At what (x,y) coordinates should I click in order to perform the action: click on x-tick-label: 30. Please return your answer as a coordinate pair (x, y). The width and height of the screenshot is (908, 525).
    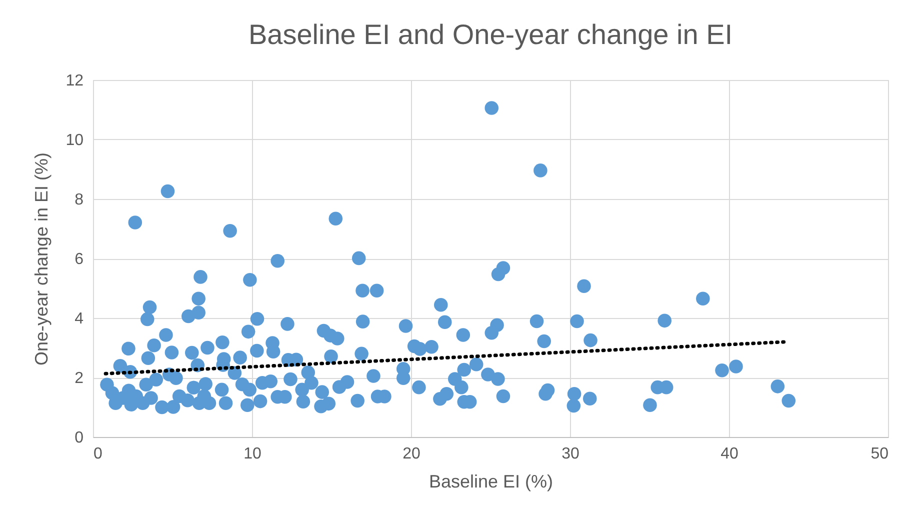
    Looking at the image, I should click on (571, 454).